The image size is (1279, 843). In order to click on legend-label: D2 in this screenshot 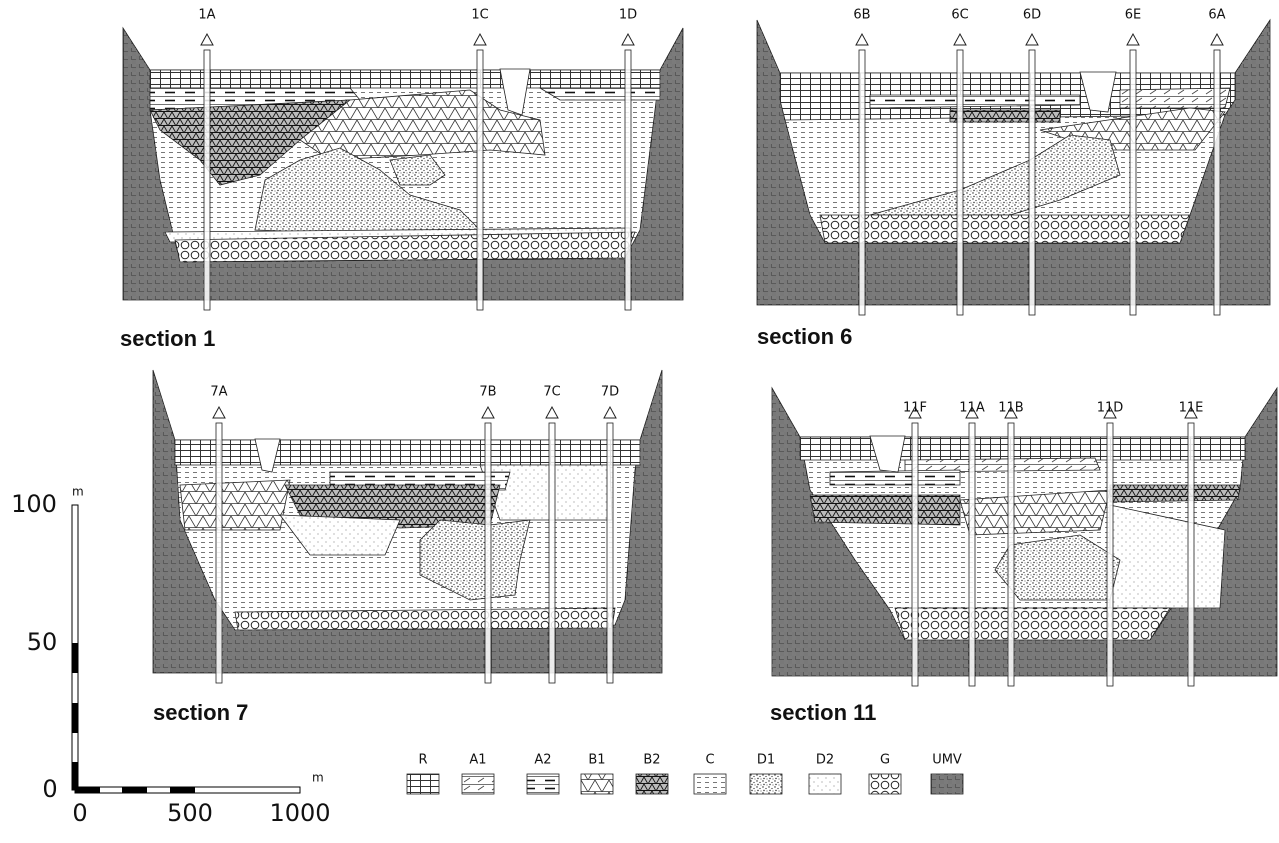, I will do `click(825, 760)`.